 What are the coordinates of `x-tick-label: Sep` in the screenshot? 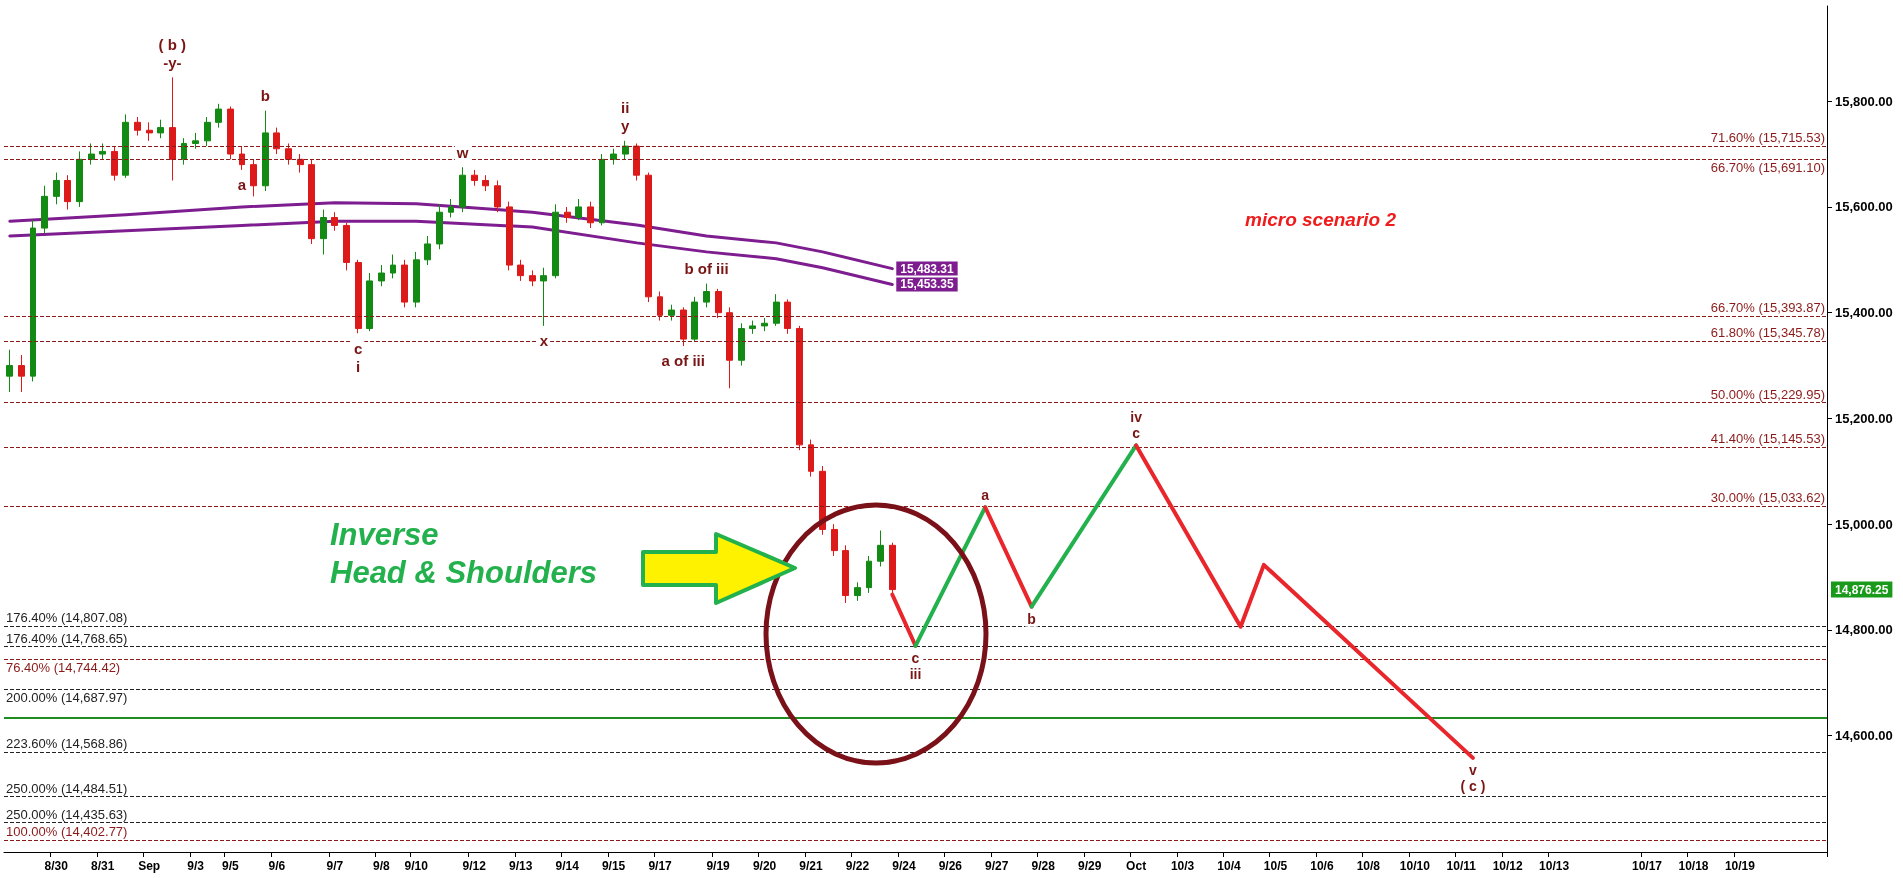 It's located at (149, 866).